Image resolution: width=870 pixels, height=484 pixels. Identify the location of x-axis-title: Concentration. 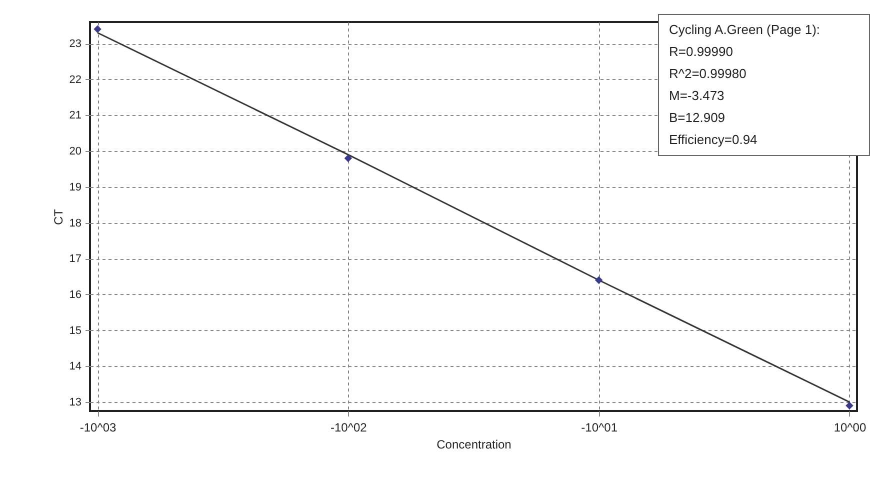
(474, 445).